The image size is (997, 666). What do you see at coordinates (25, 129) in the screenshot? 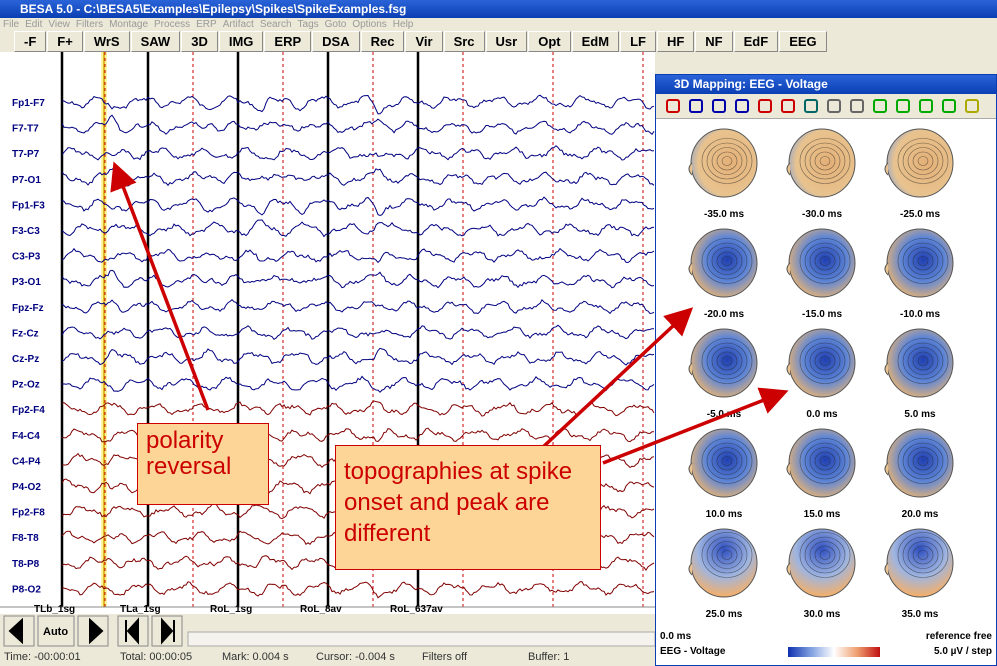
I see `channel-label: F7-T7` at bounding box center [25, 129].